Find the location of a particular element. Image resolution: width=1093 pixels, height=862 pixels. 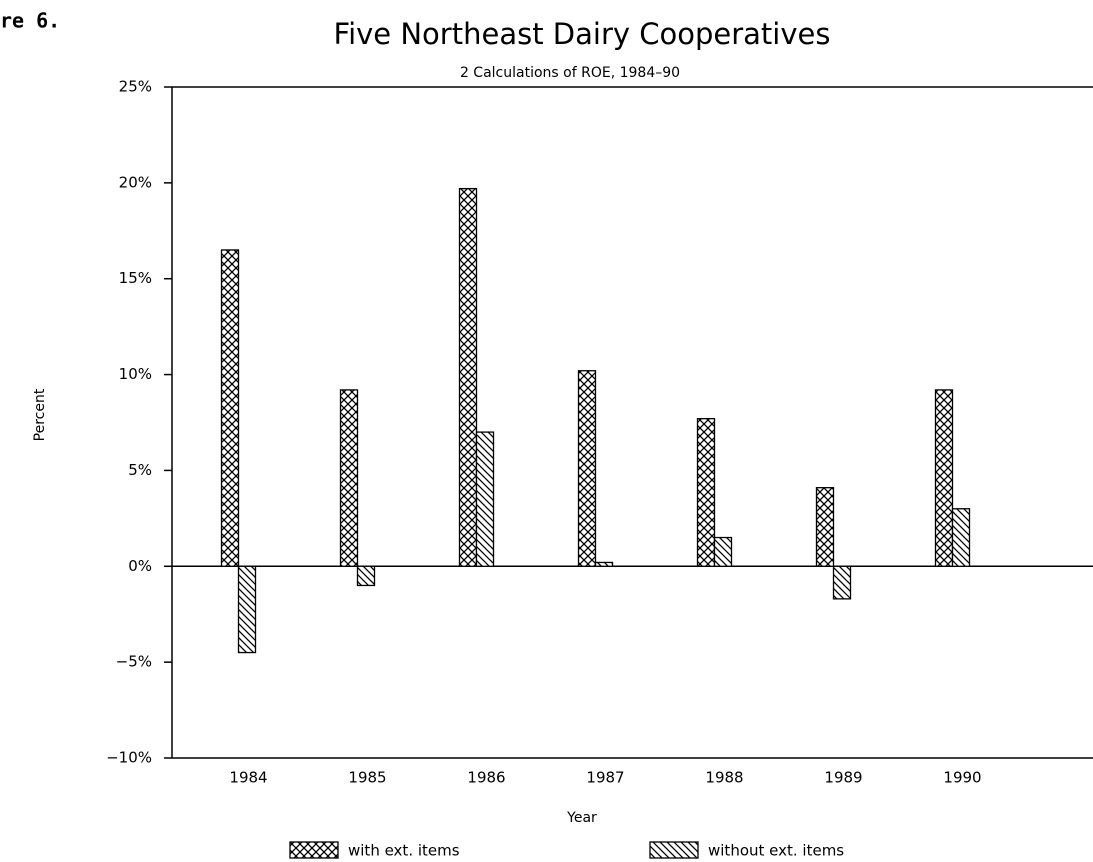

chart-subtitle: 2 Calculations of ROE, 1984–90 is located at coordinates (570, 73).